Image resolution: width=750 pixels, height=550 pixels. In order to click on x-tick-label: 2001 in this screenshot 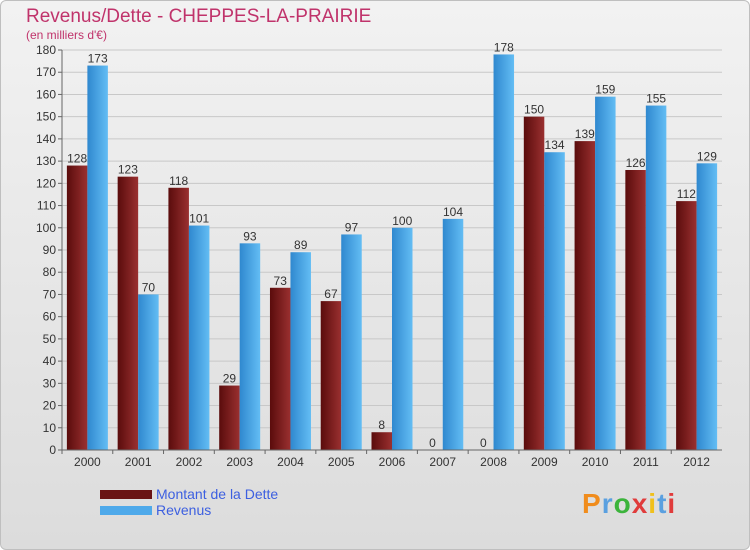, I will do `click(138, 462)`.